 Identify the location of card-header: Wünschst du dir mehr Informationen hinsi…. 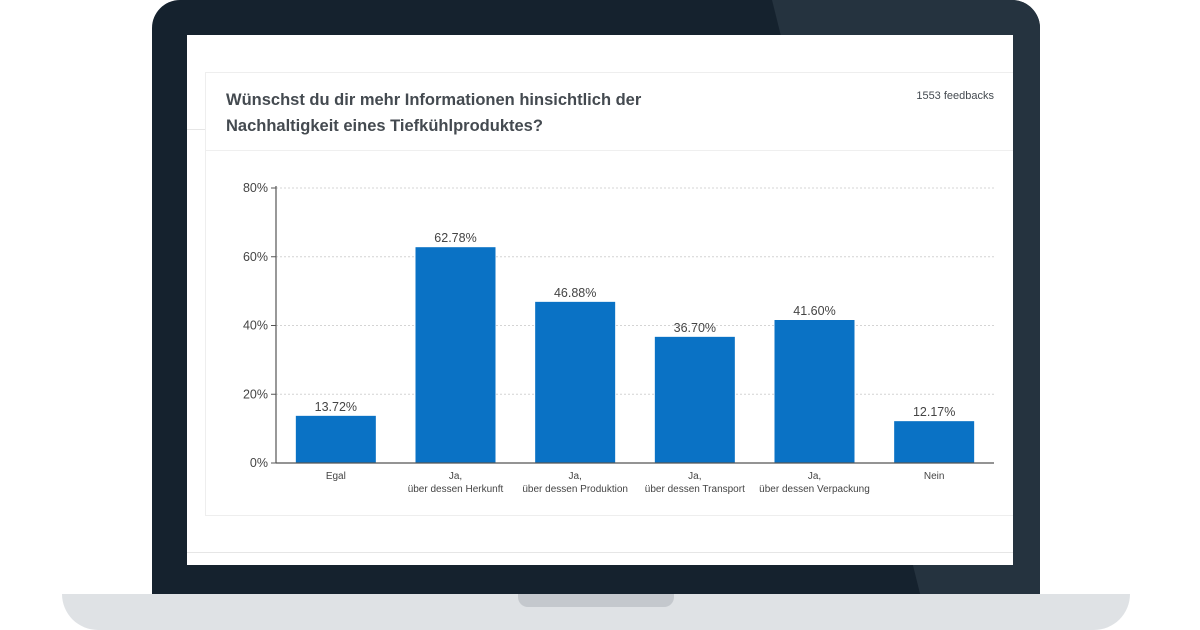
(609, 112).